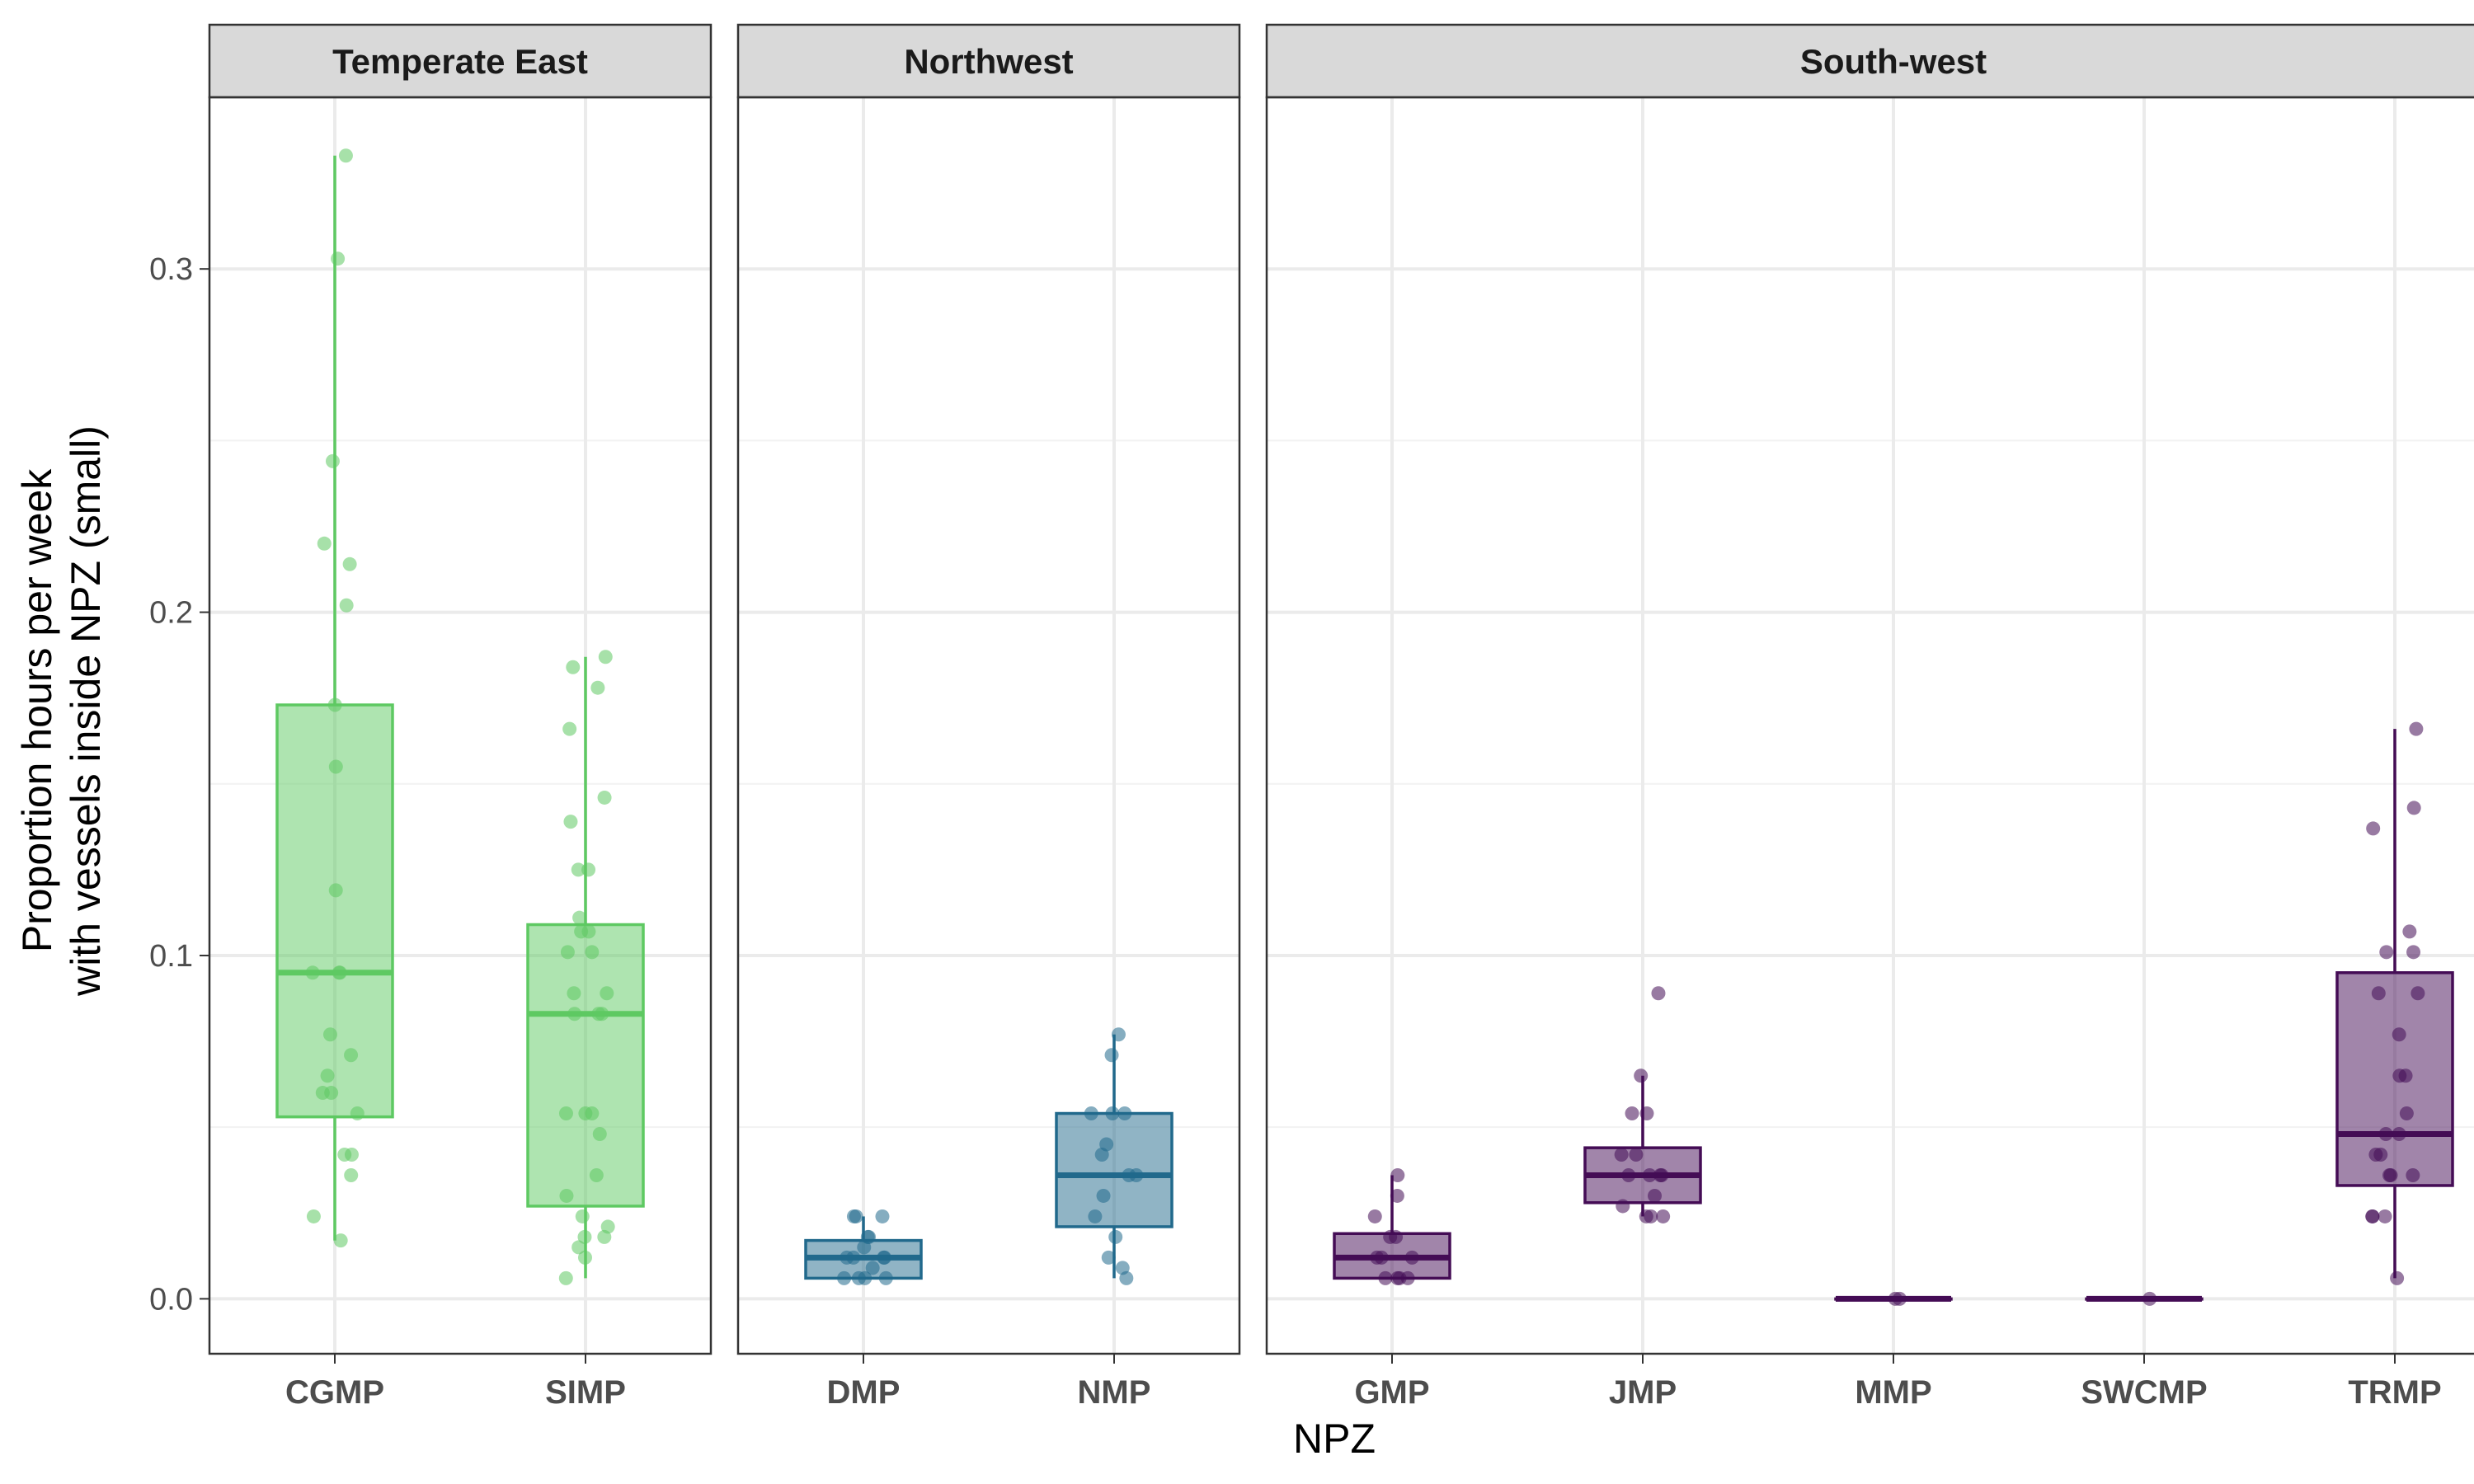 The image size is (2474, 1484). I want to click on x-tick-label: JMP, so click(1643, 1392).